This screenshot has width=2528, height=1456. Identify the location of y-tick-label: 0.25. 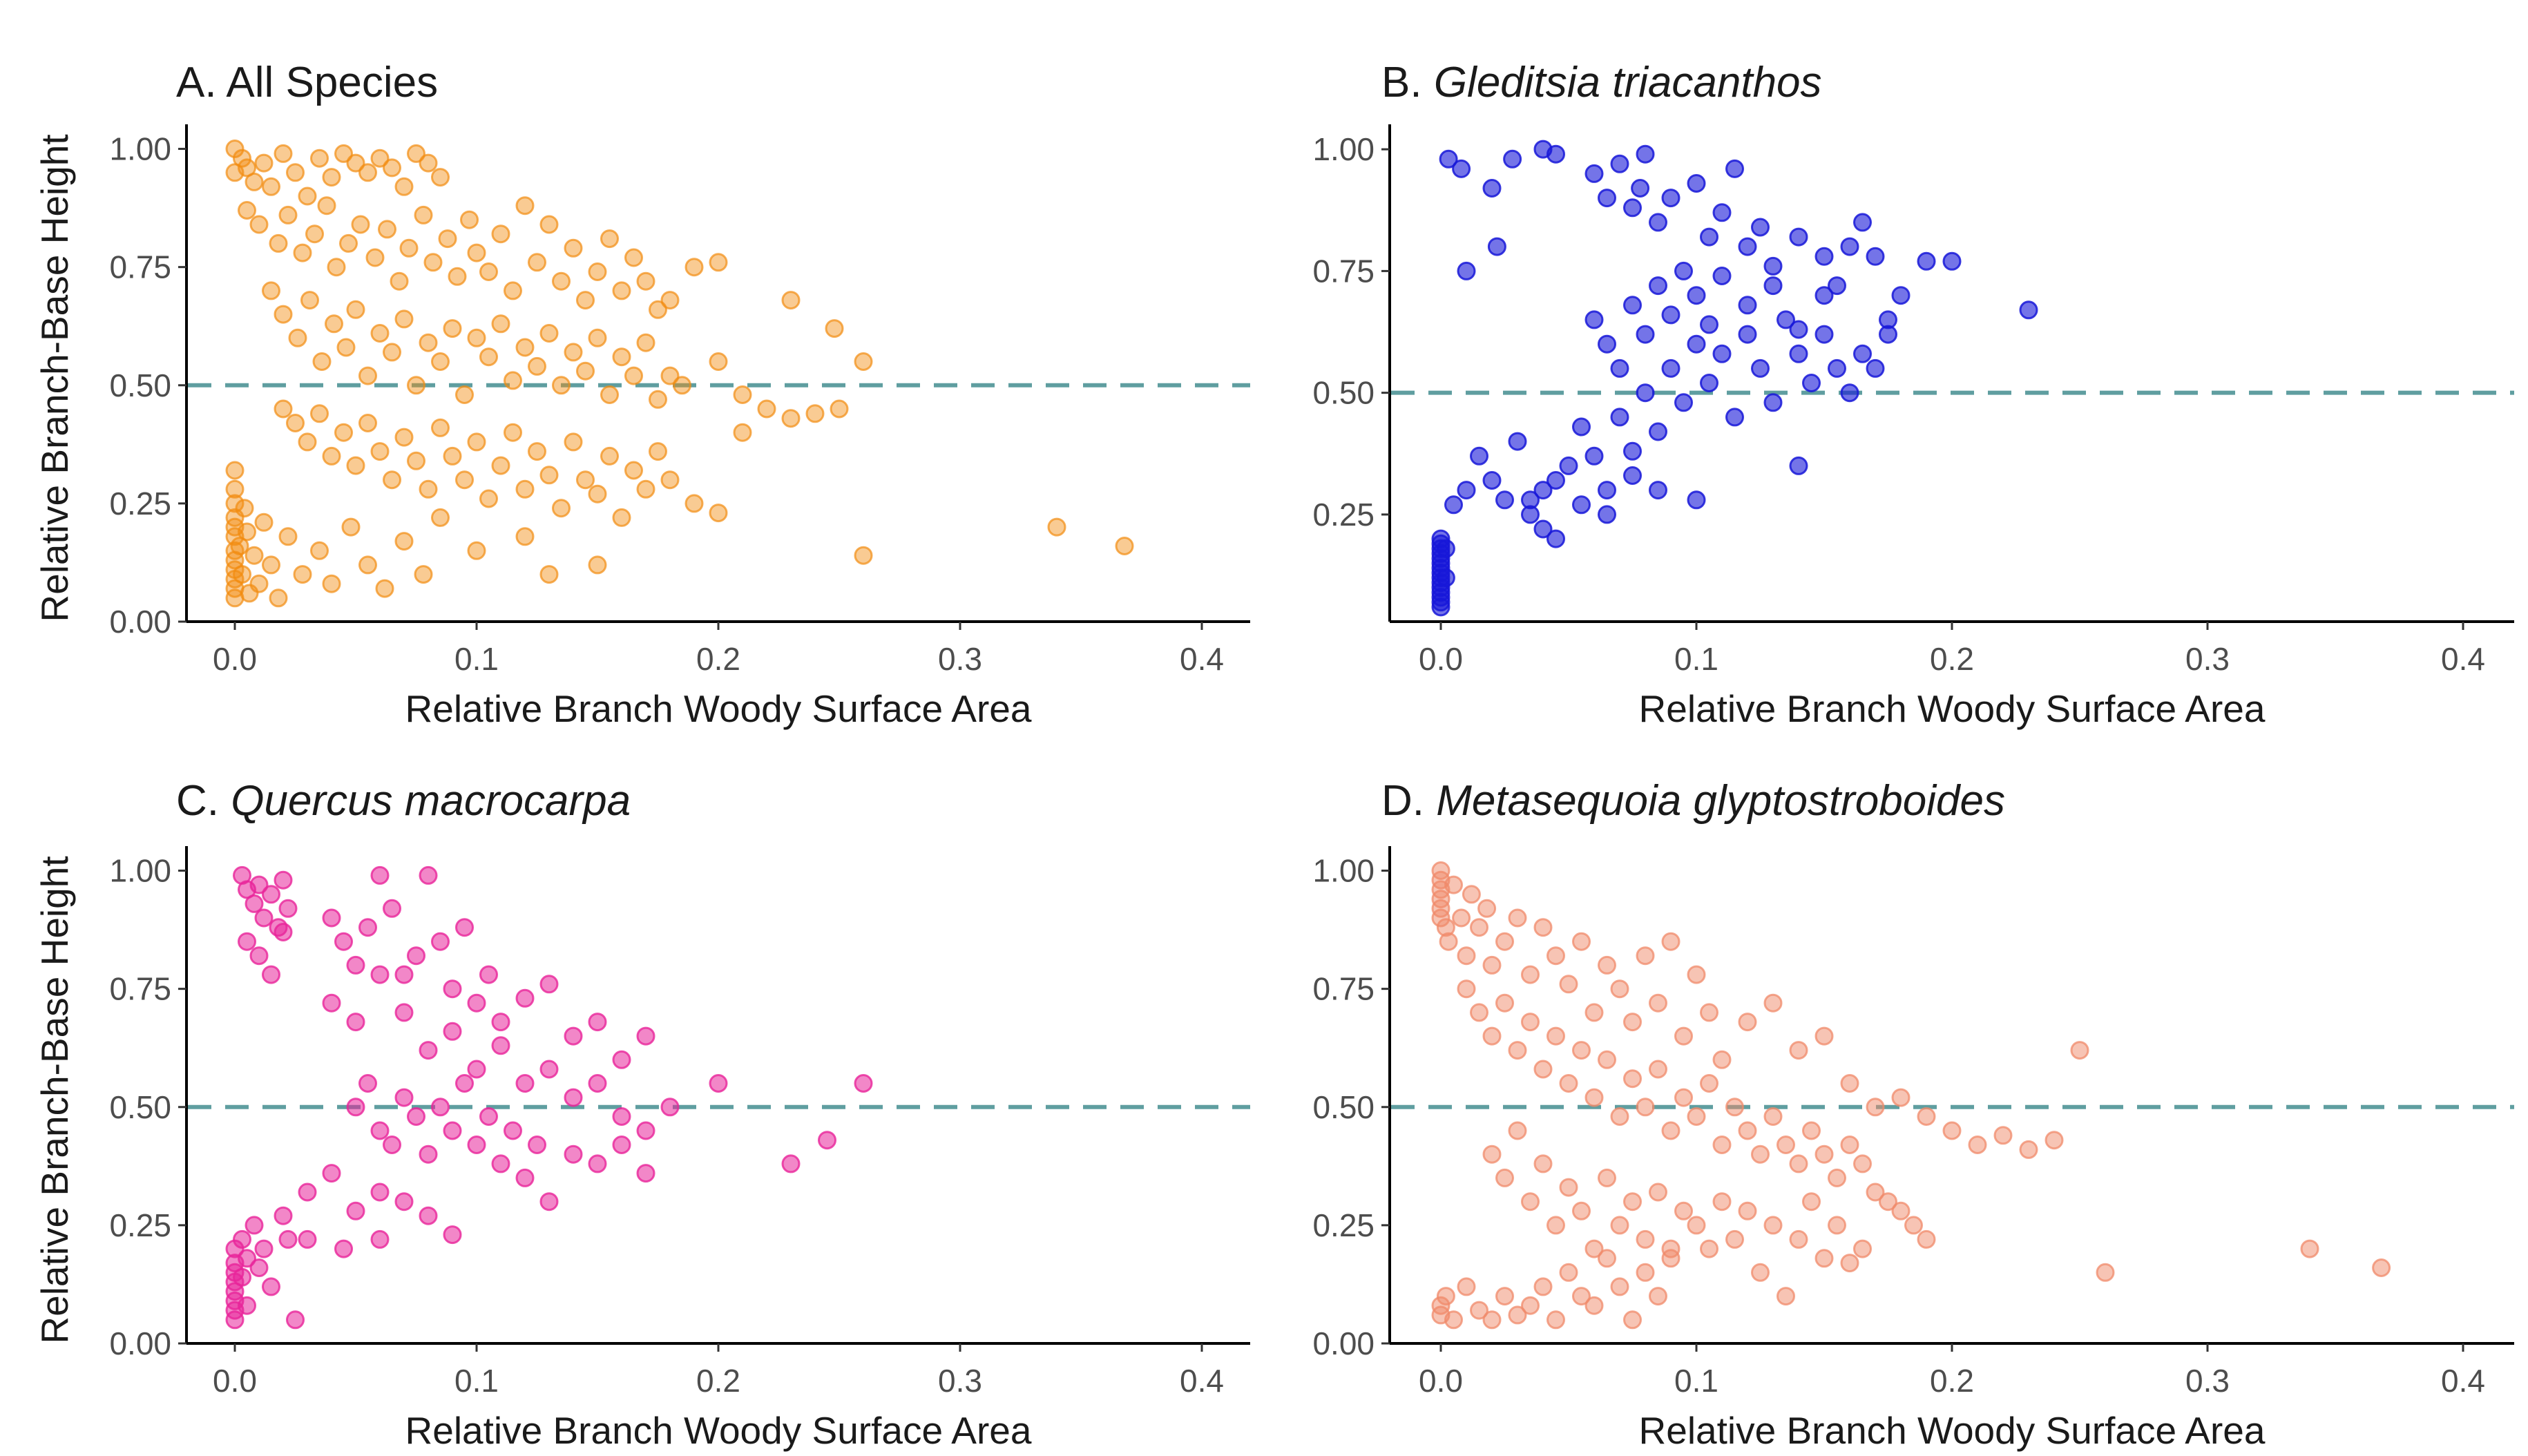
(140, 1225).